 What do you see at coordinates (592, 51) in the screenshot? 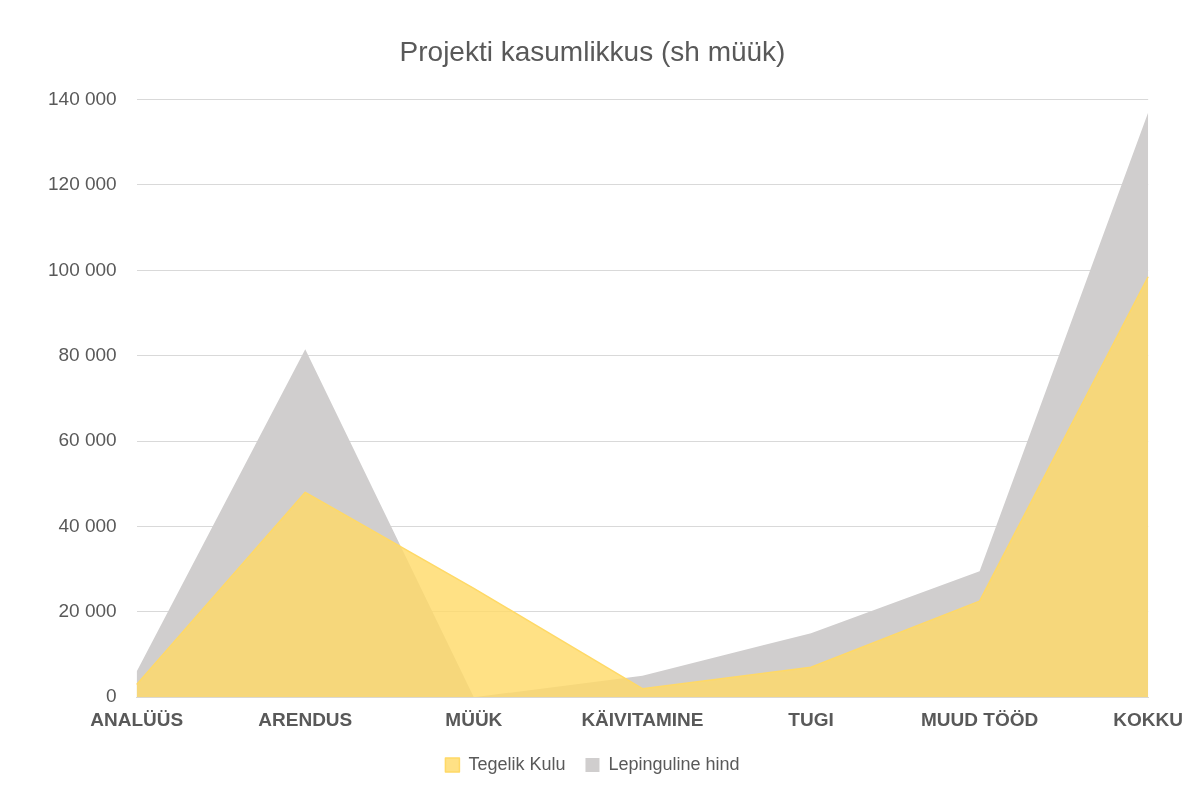
I see `chart-title: Projekti kasumlikkus (sh müük)` at bounding box center [592, 51].